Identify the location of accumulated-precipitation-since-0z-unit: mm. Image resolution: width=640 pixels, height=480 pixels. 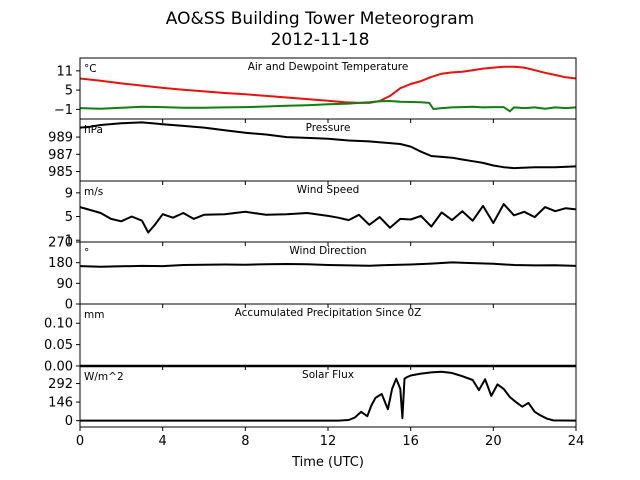
(94, 315).